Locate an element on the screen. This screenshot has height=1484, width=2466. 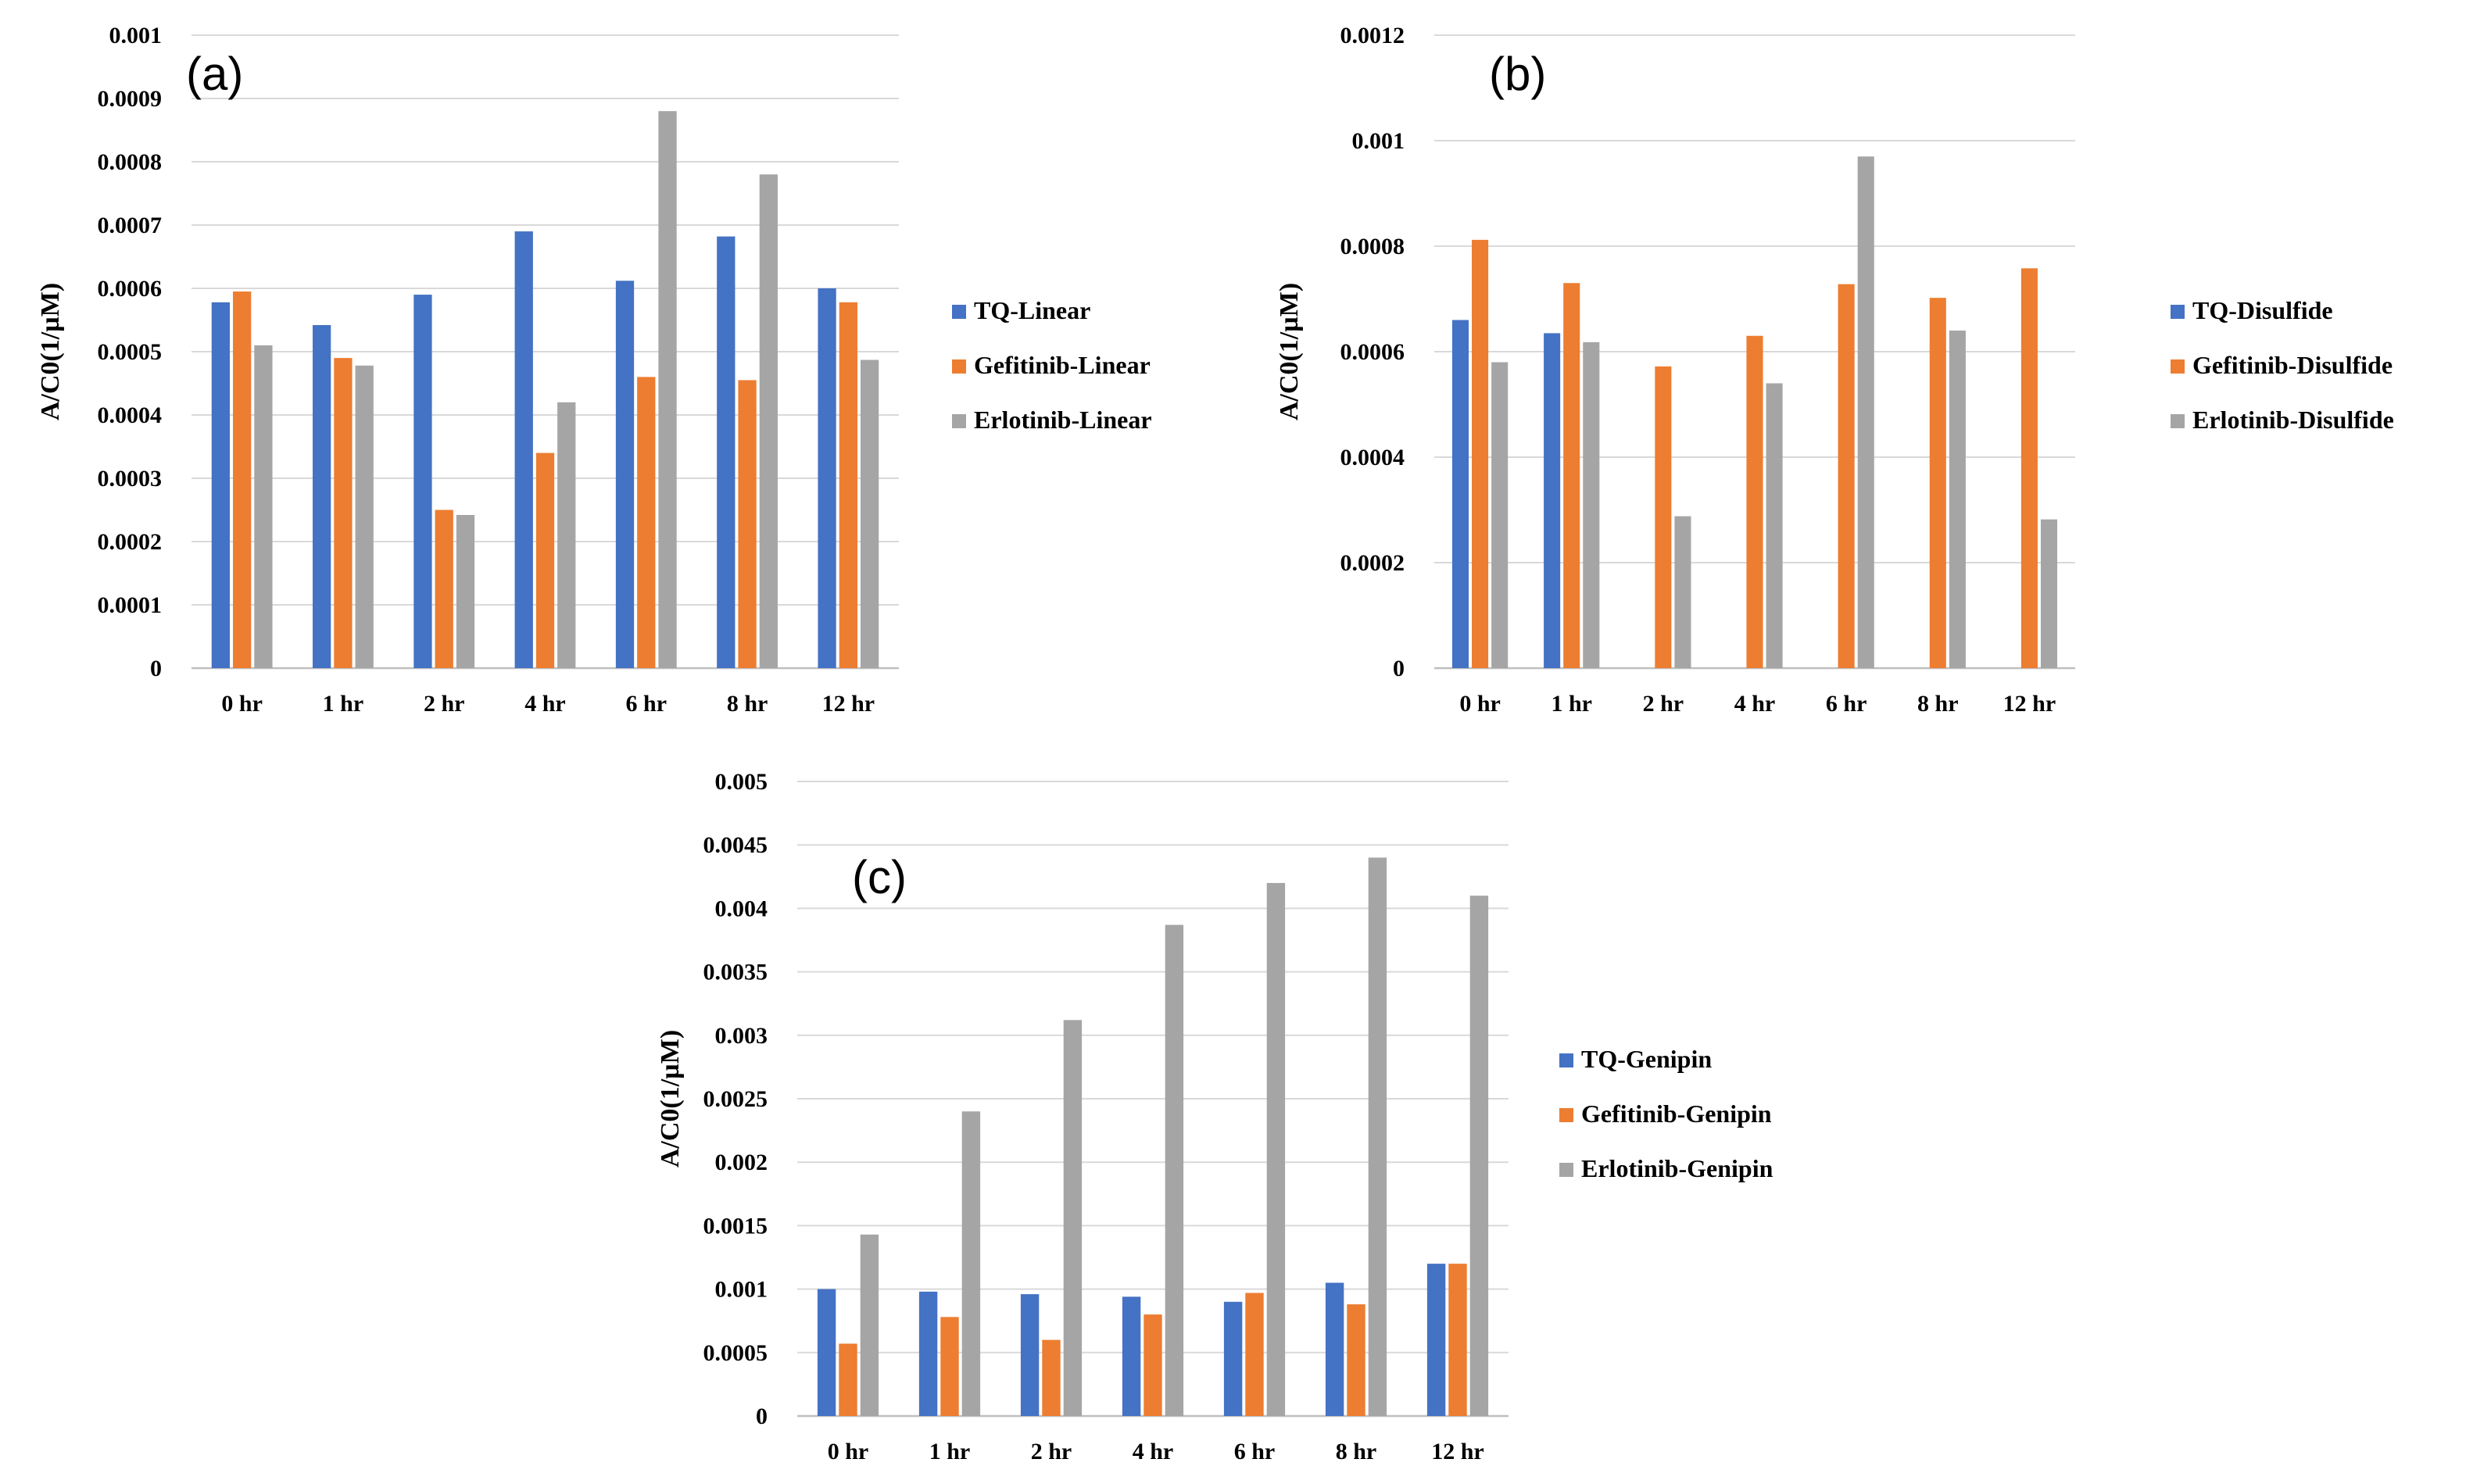
bar-erlotinib-disulfide-8-hr is located at coordinates (1957, 499).